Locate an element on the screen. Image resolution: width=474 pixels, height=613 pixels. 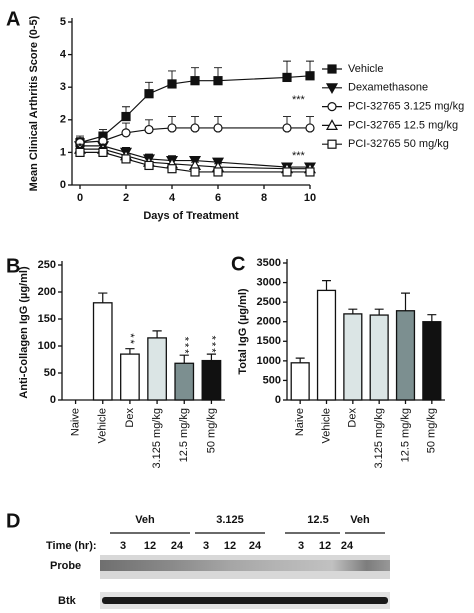
x-axis-label: Days of Treatment is located at coordinates (191, 216).